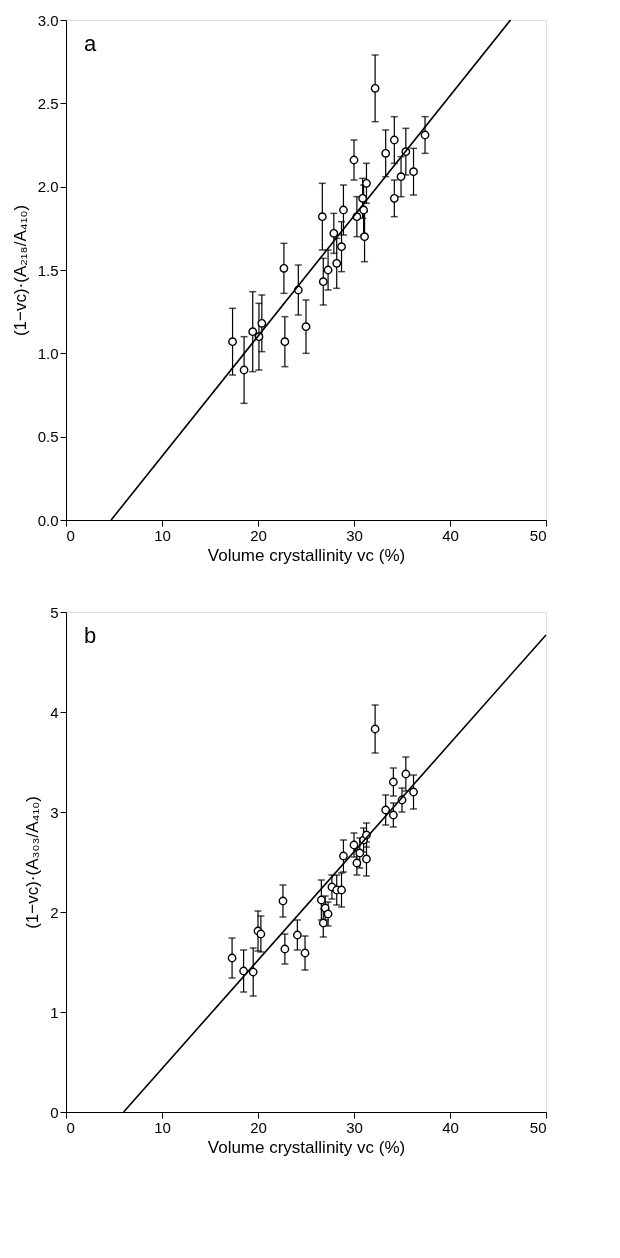 This screenshot has width=620, height=1258. Describe the element at coordinates (54, 1012) in the screenshot. I see `y-tick-label: 1` at that location.